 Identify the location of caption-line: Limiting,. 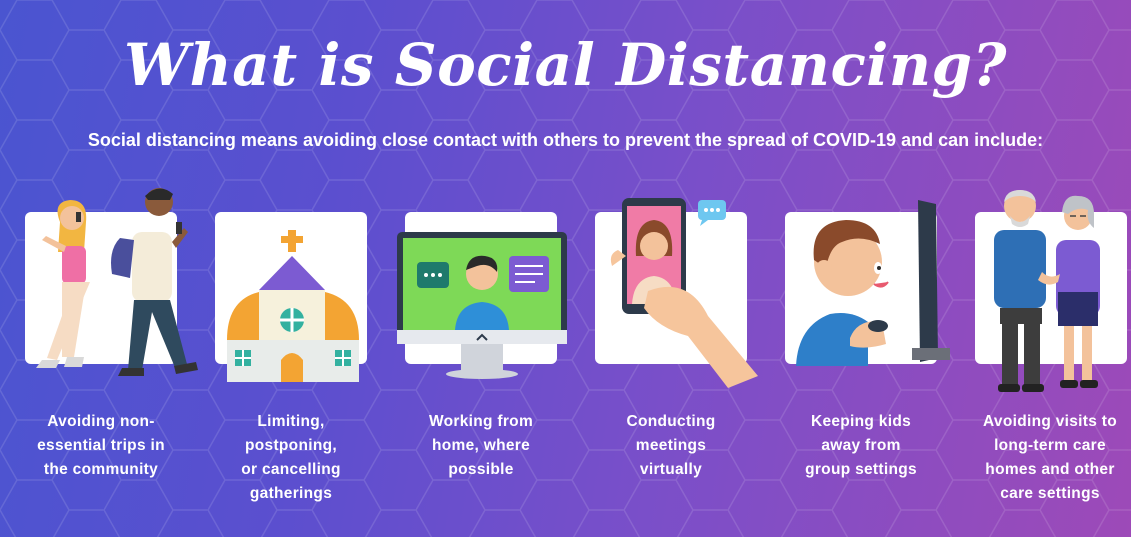
(291, 421).